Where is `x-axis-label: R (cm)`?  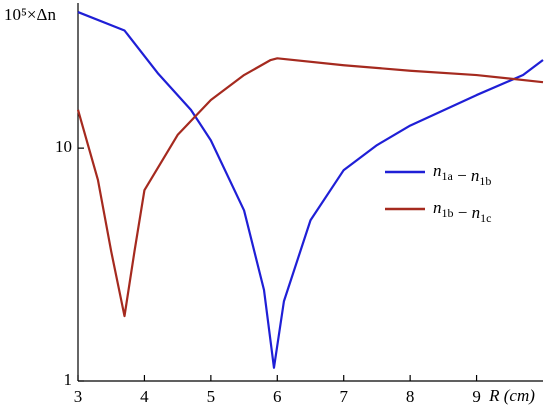 x-axis-label: R (cm) is located at coordinates (511, 395).